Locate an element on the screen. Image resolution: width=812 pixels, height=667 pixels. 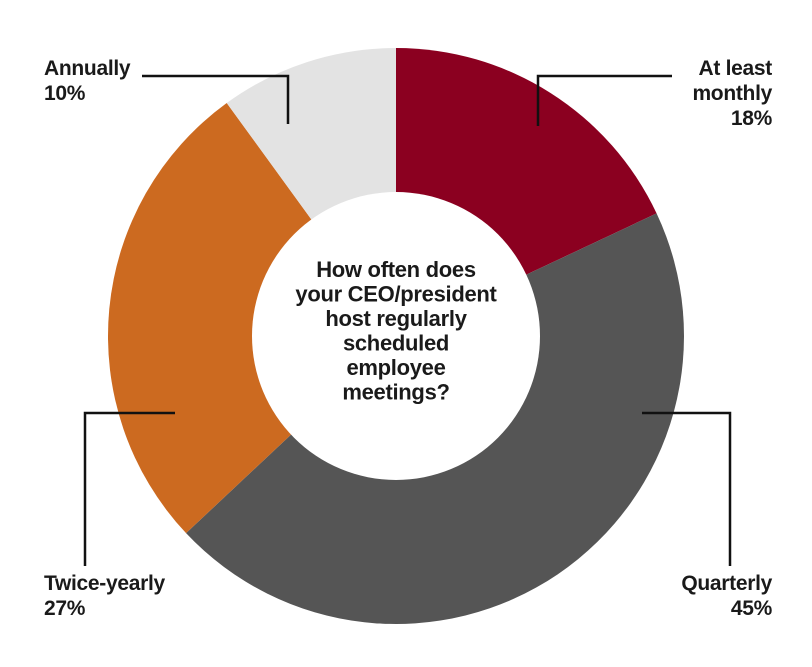
center-title-line: your CEO/president is located at coordinates (396, 294).